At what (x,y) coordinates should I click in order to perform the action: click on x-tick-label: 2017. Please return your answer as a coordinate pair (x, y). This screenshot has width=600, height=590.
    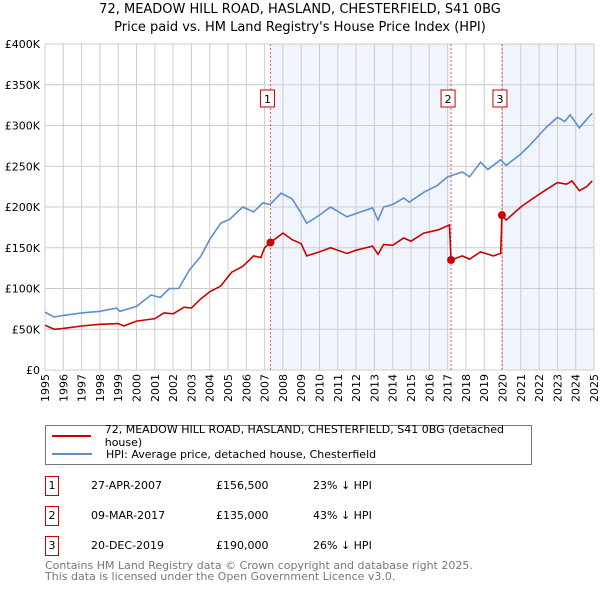
    Looking at the image, I should click on (448, 388).